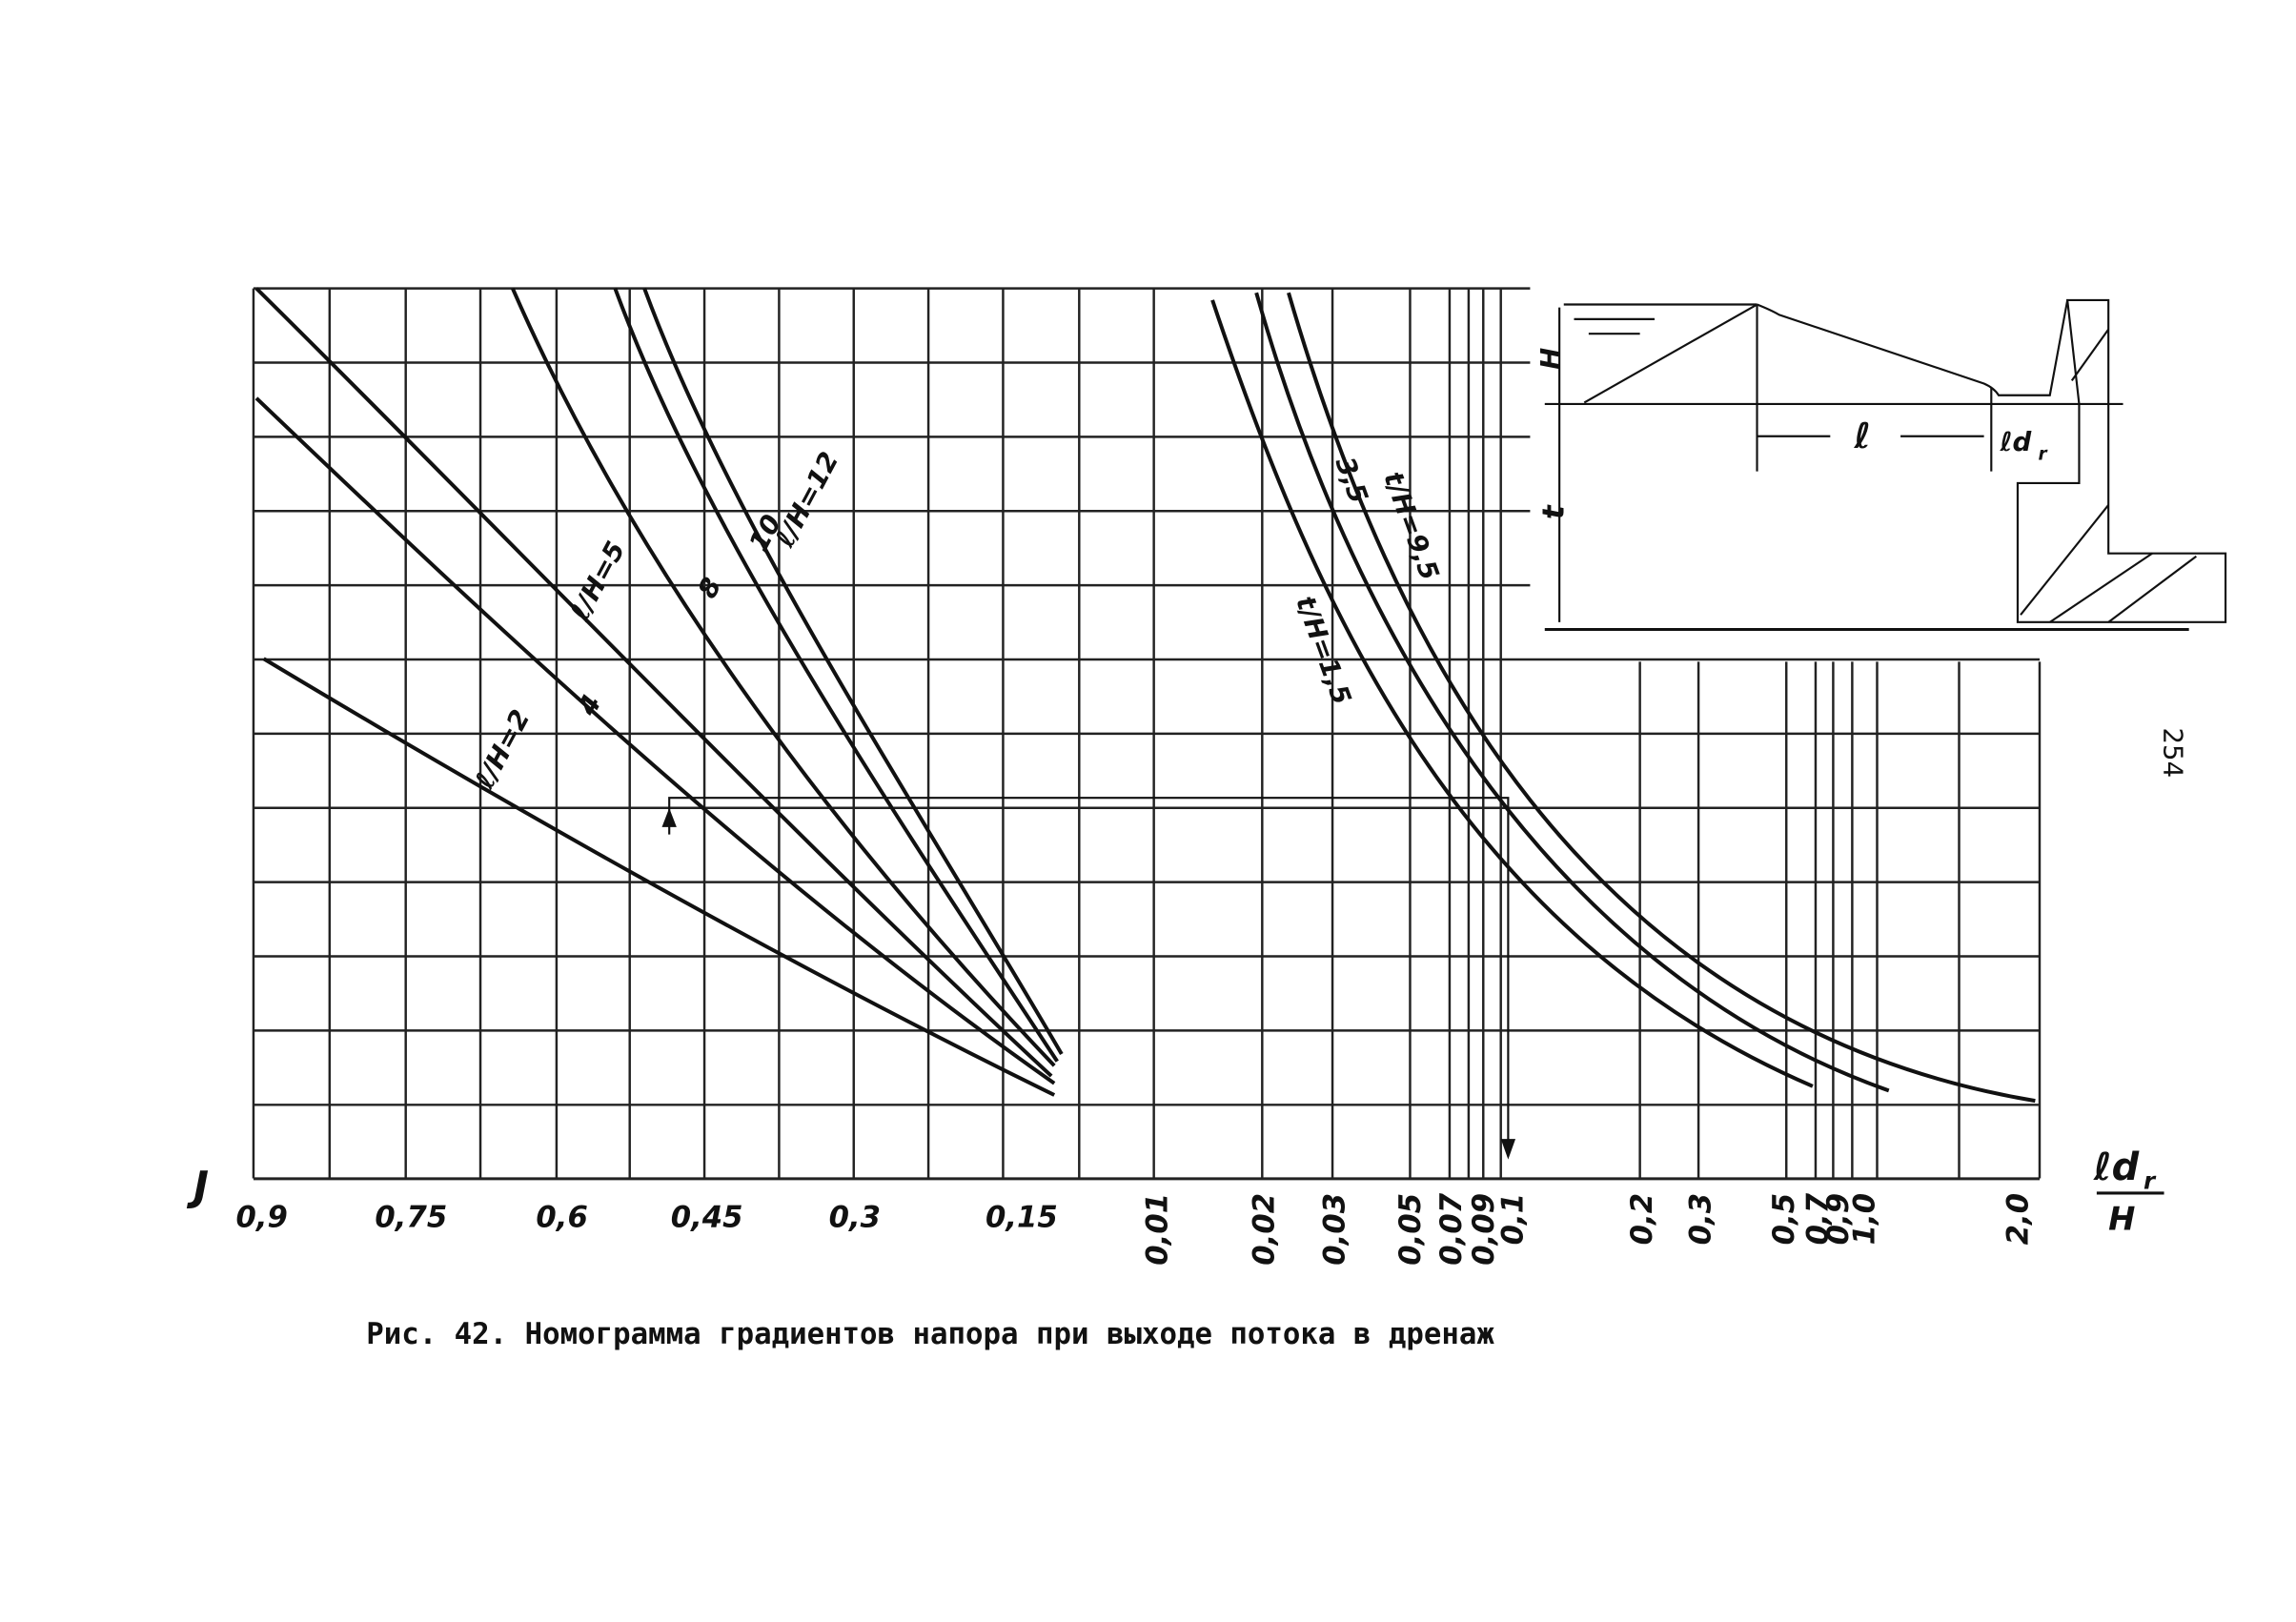 The height and width of the screenshot is (1622, 2296). Describe the element at coordinates (1554, 511) in the screenshot. I see `inset-label: t` at that location.